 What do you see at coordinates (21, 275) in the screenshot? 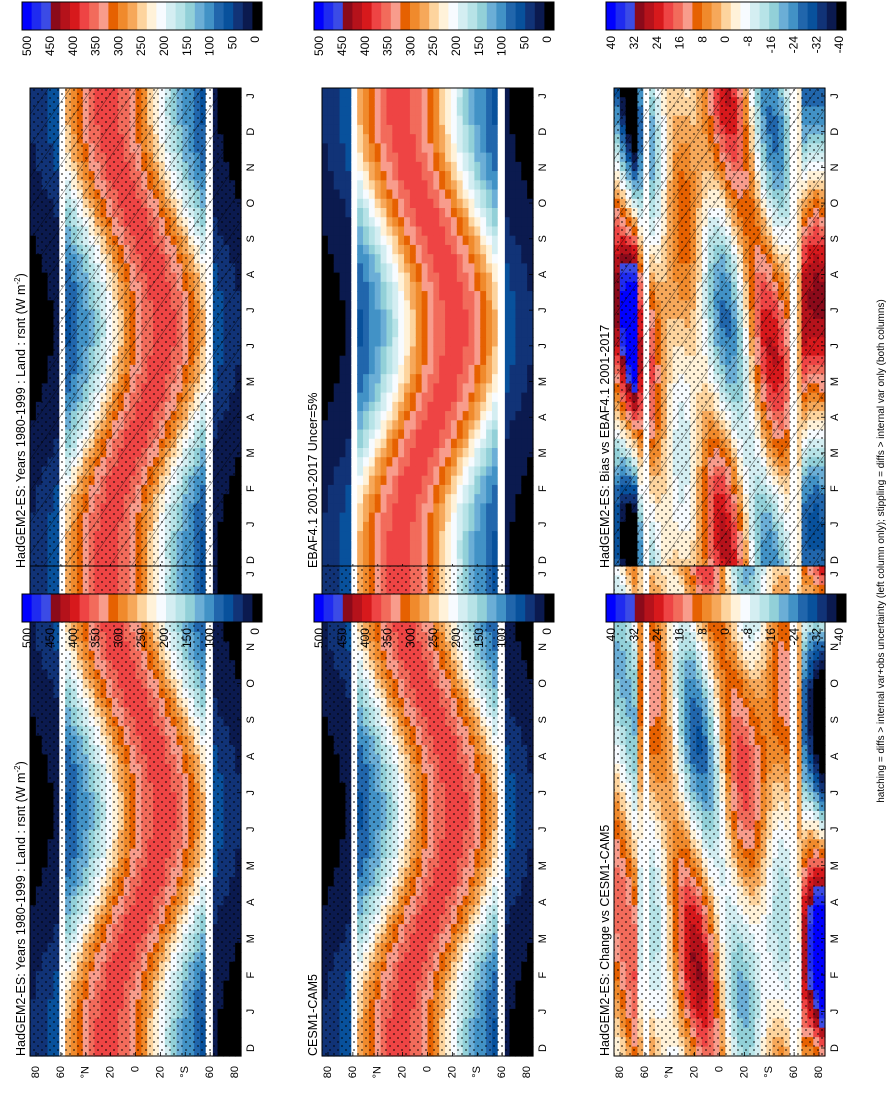
I see `panel-title-end: )` at bounding box center [21, 275].